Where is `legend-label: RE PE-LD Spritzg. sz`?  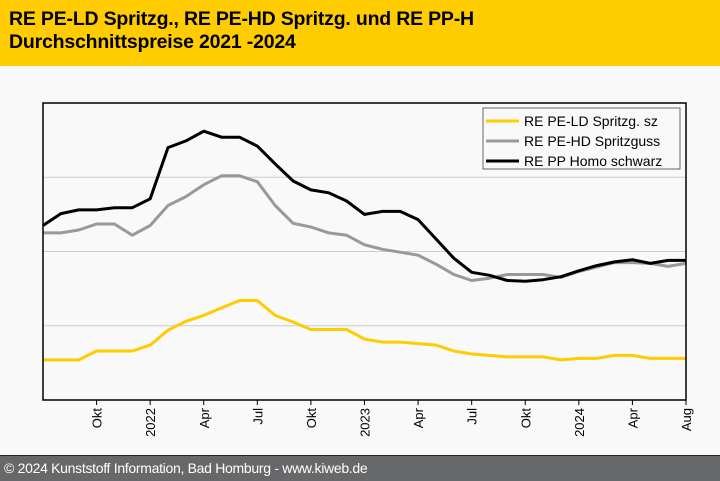 legend-label: RE PE-LD Spritzg. sz is located at coordinates (591, 121).